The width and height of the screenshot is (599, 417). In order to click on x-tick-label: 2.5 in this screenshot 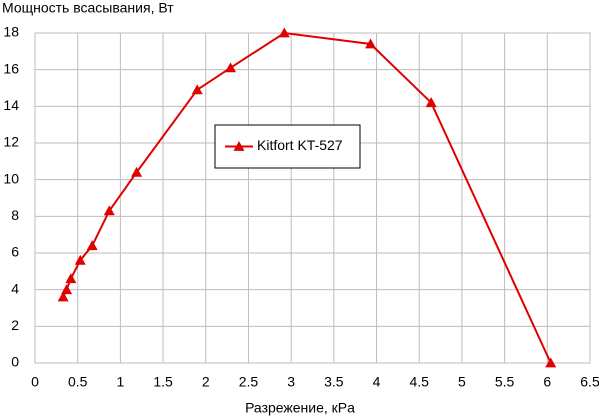, I will do `click(249, 382)`.